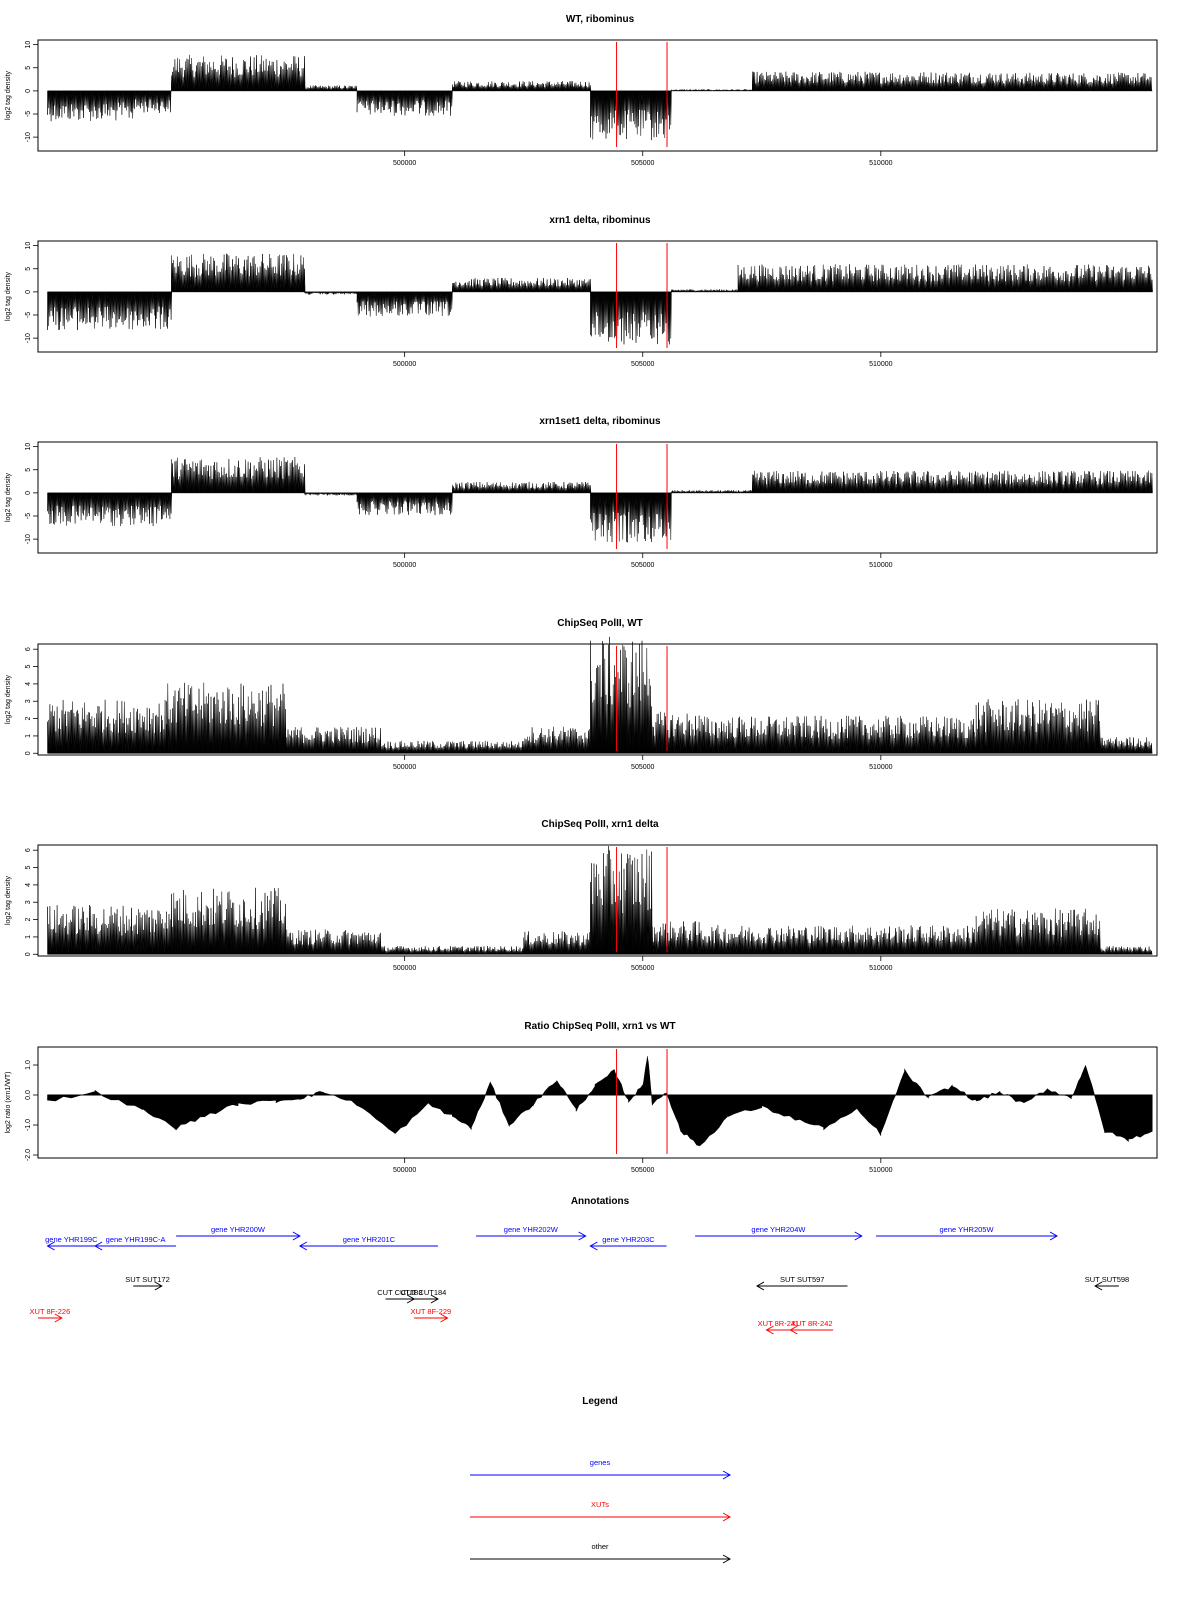 Image resolution: width=1200 pixels, height=1600 pixels. Describe the element at coordinates (600, 1462) in the screenshot. I see `legend-label: genes` at that location.